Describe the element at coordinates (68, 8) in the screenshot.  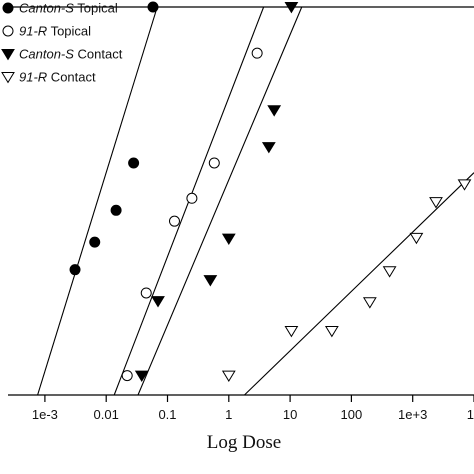
I see `legend-label: Canton-S Topical` at that location.